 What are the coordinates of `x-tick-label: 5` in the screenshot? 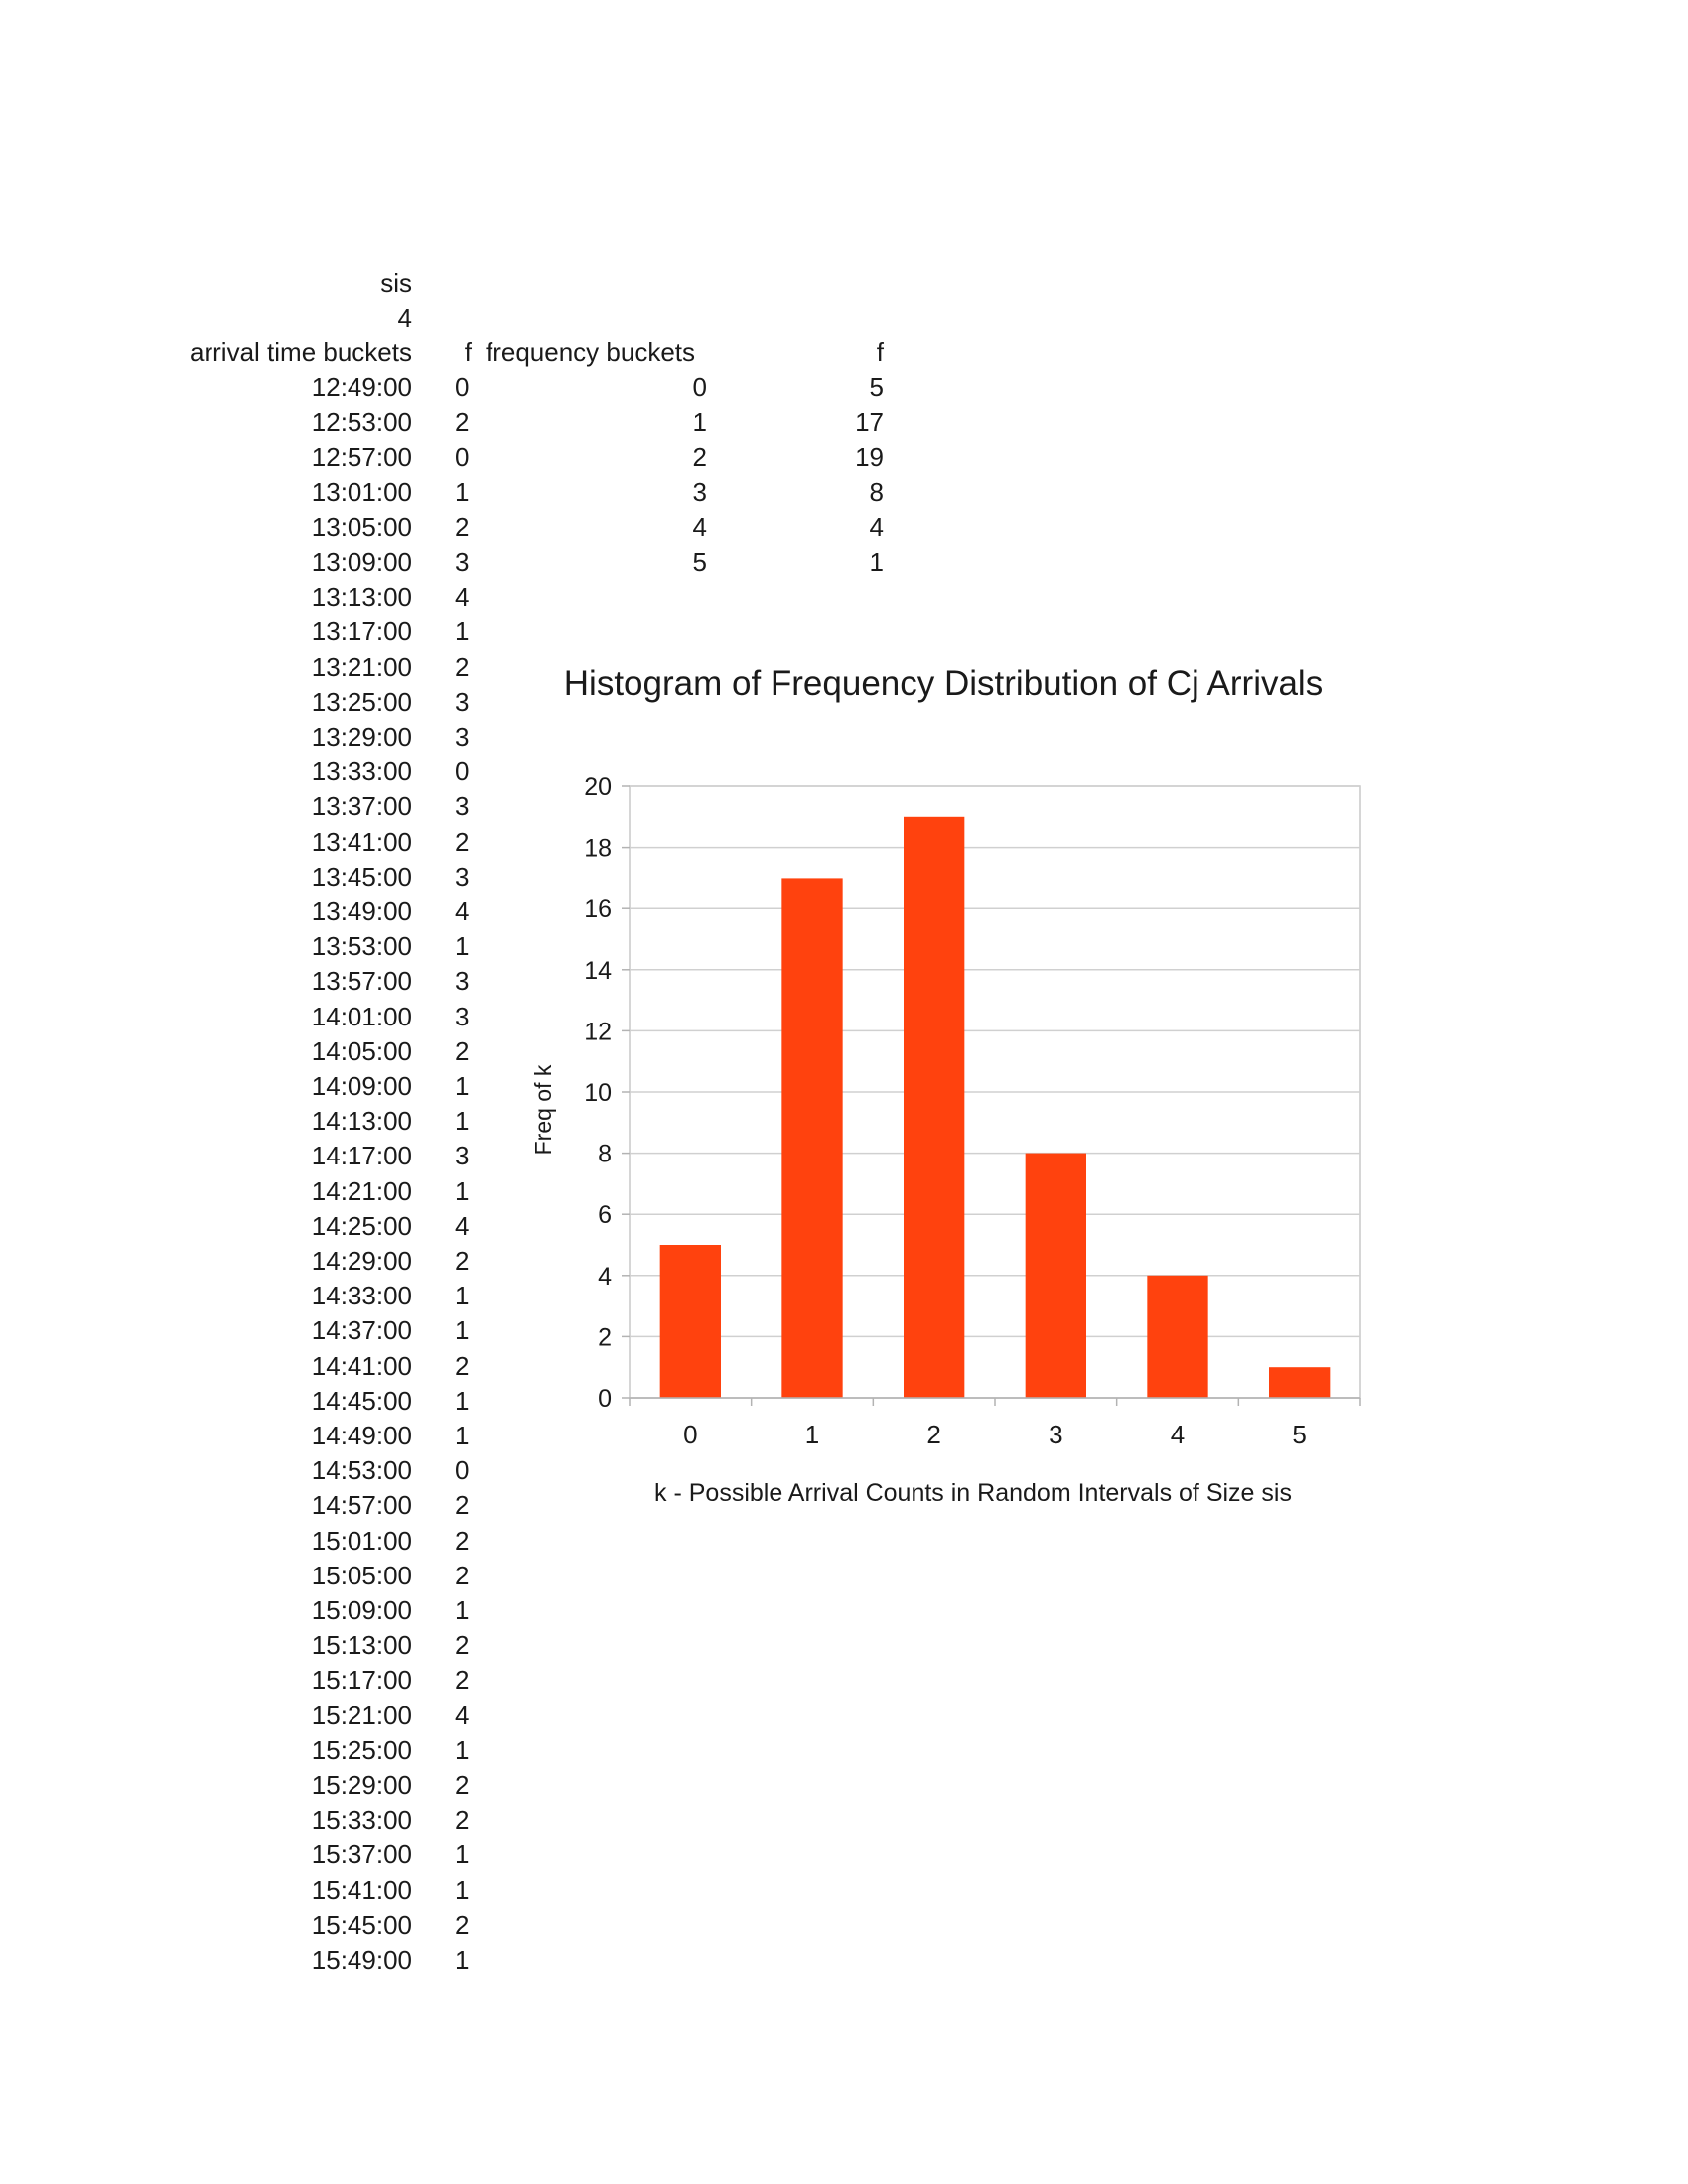 It's located at (1299, 1434).